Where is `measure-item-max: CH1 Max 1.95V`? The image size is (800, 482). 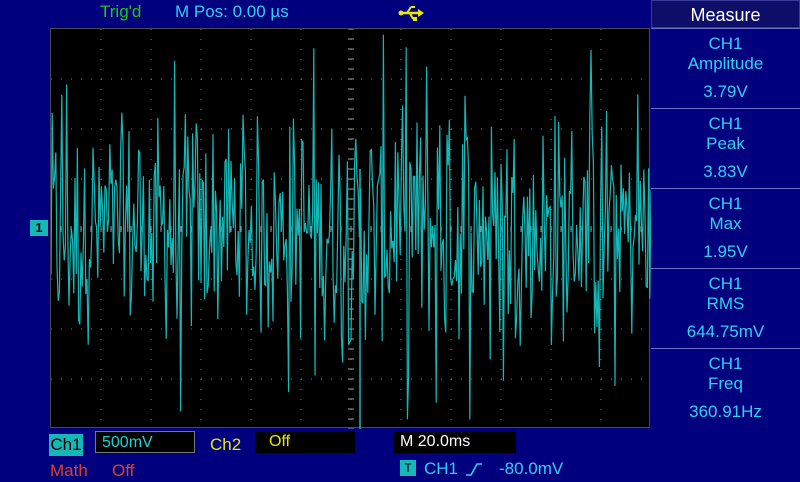 measure-item-max: CH1 Max 1.95V is located at coordinates (725, 227).